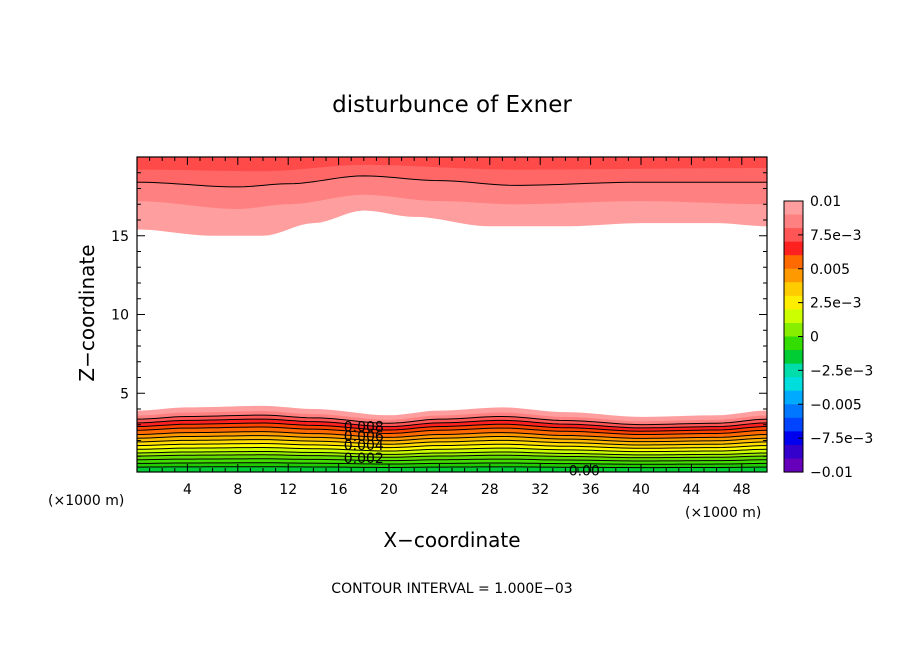 Image resolution: width=904 pixels, height=654 pixels. Describe the element at coordinates (364, 446) in the screenshot. I see `contour-label-2: 0.004` at that location.